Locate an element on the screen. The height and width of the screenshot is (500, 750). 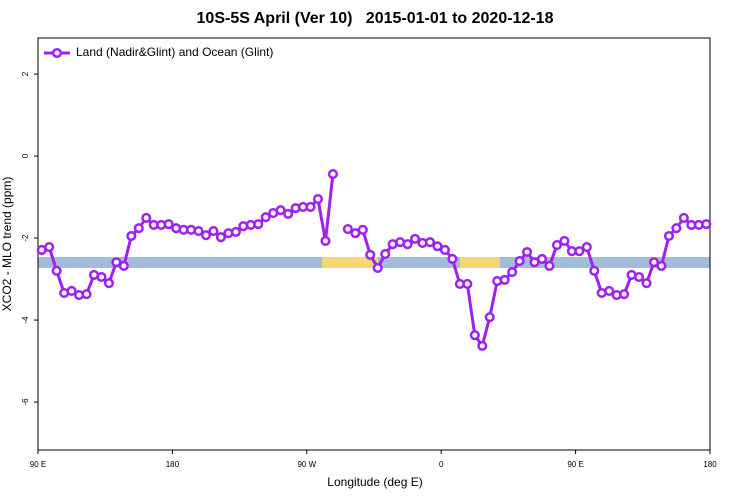
y-tick-label: -4 is located at coordinates (25, 320).